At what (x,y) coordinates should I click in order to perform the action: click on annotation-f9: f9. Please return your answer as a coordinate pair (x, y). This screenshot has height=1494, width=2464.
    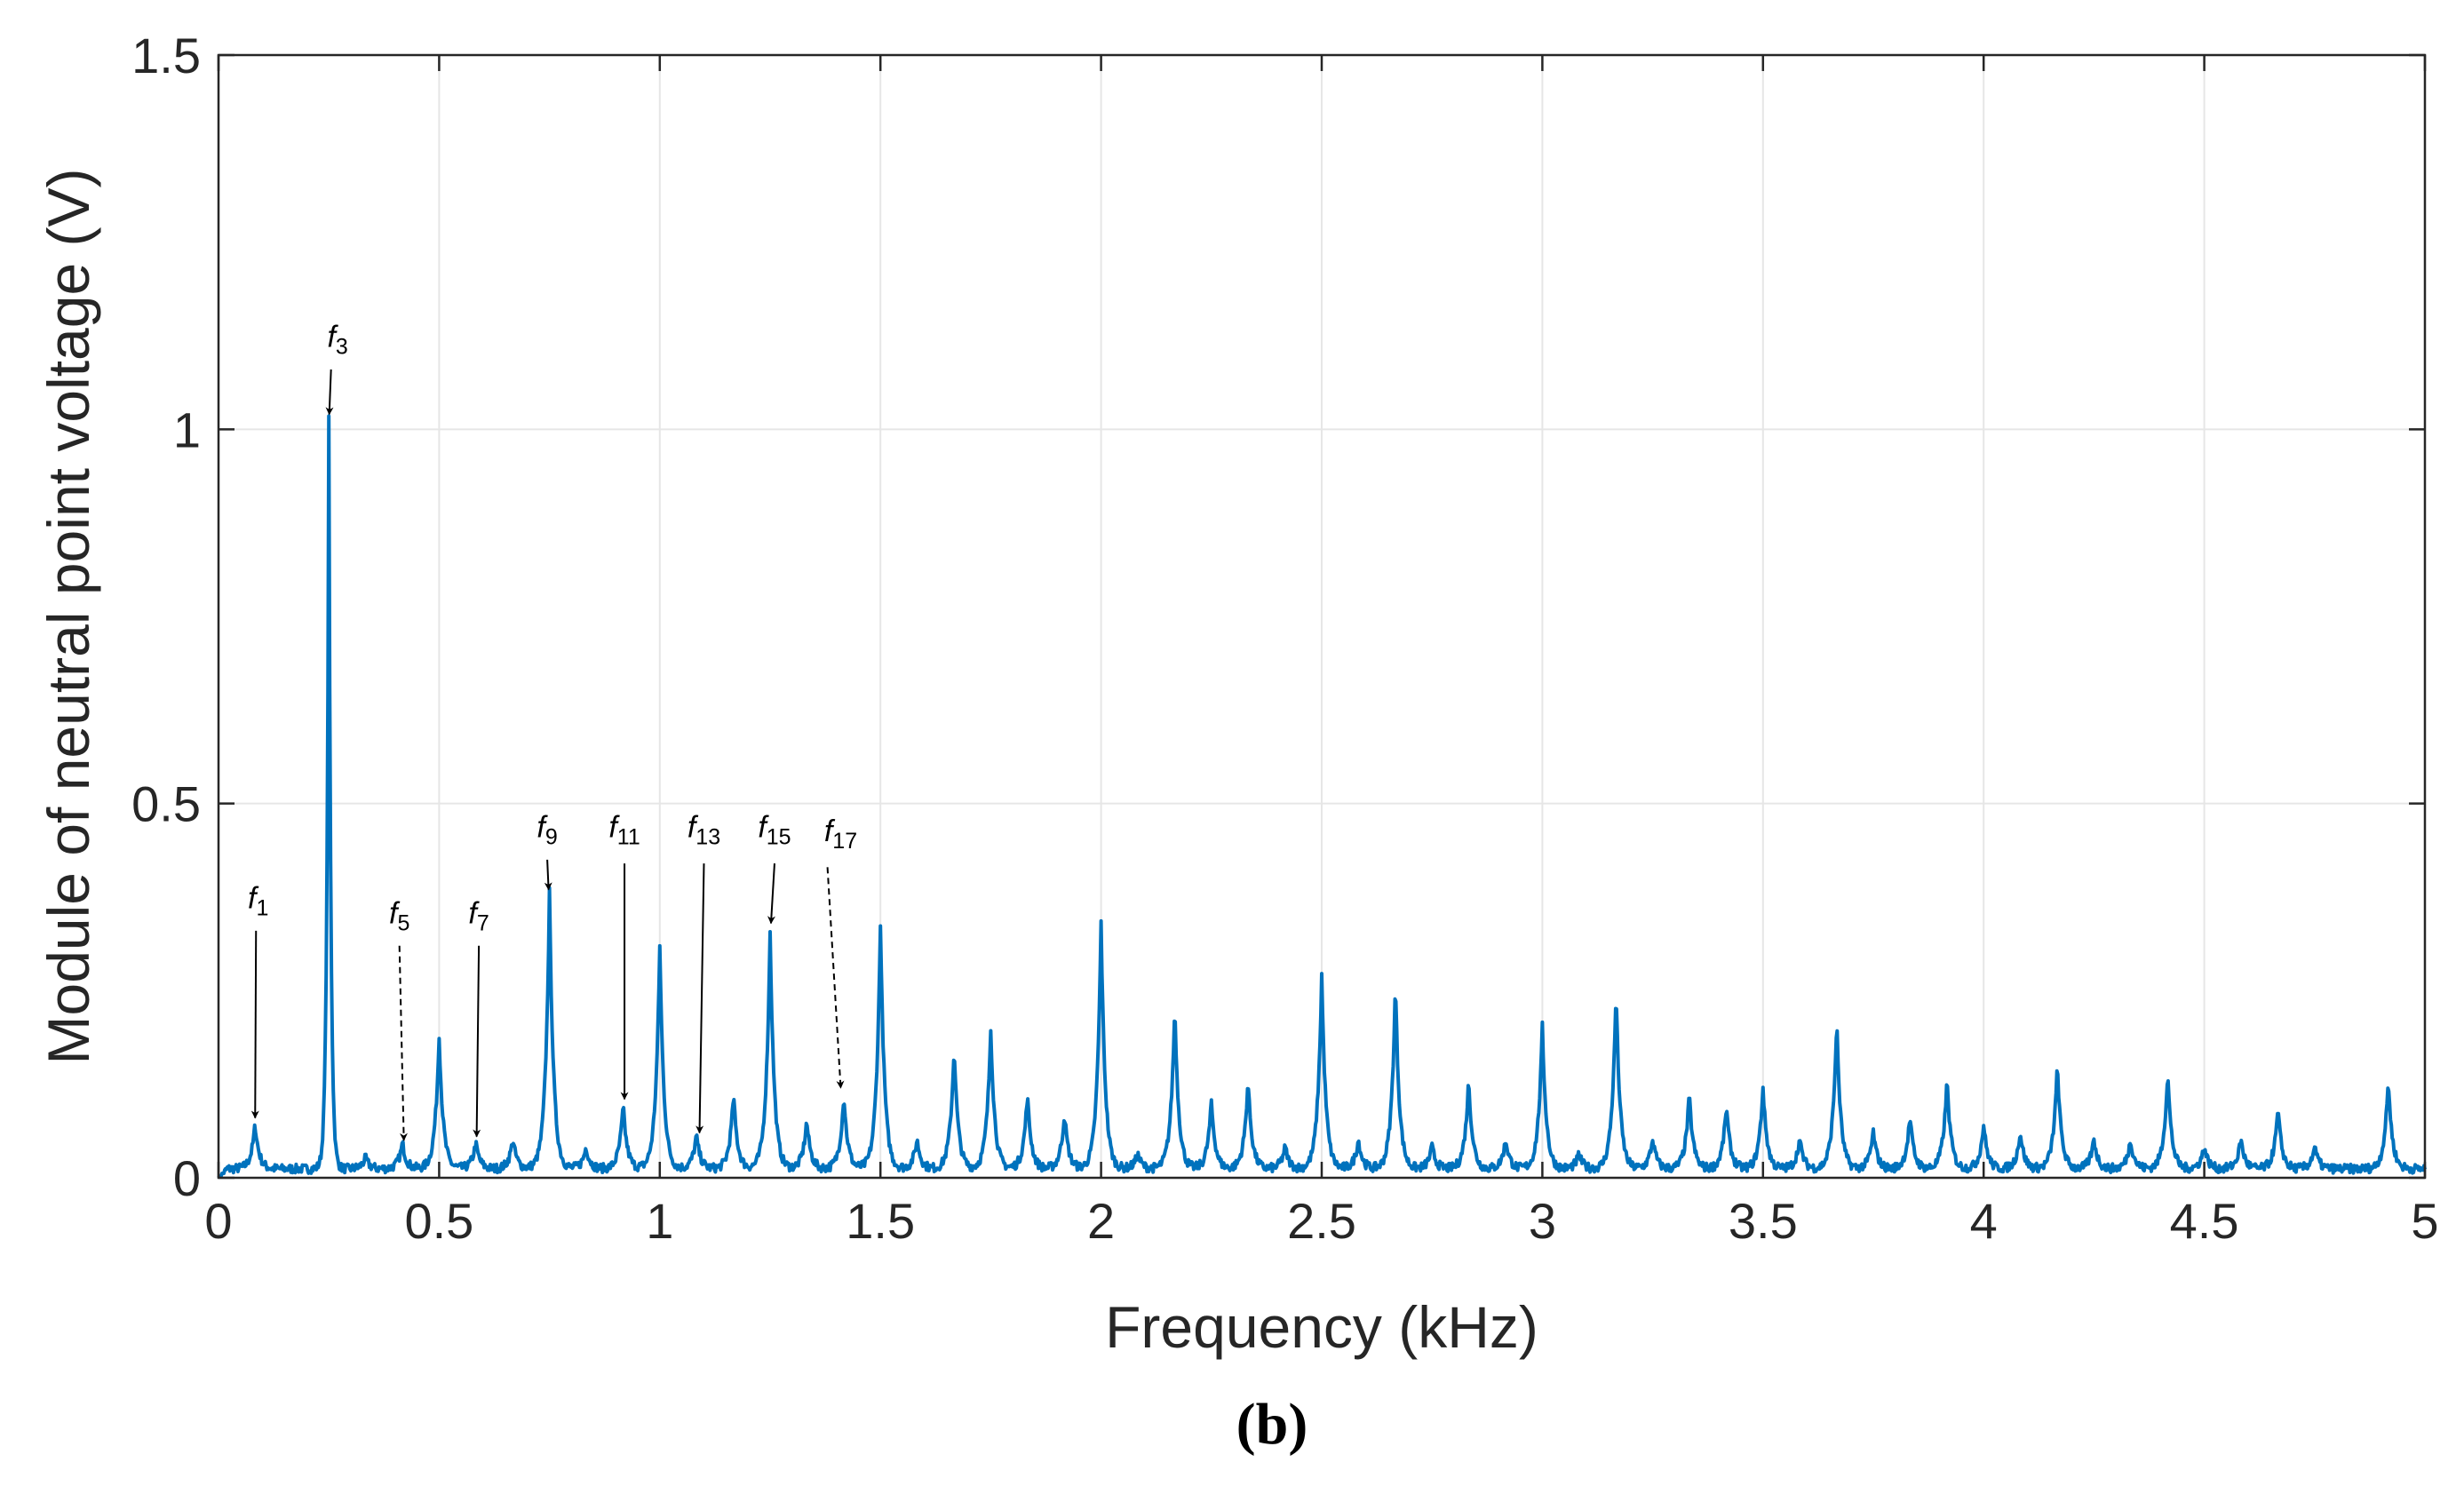
    Looking at the image, I should click on (547, 851).